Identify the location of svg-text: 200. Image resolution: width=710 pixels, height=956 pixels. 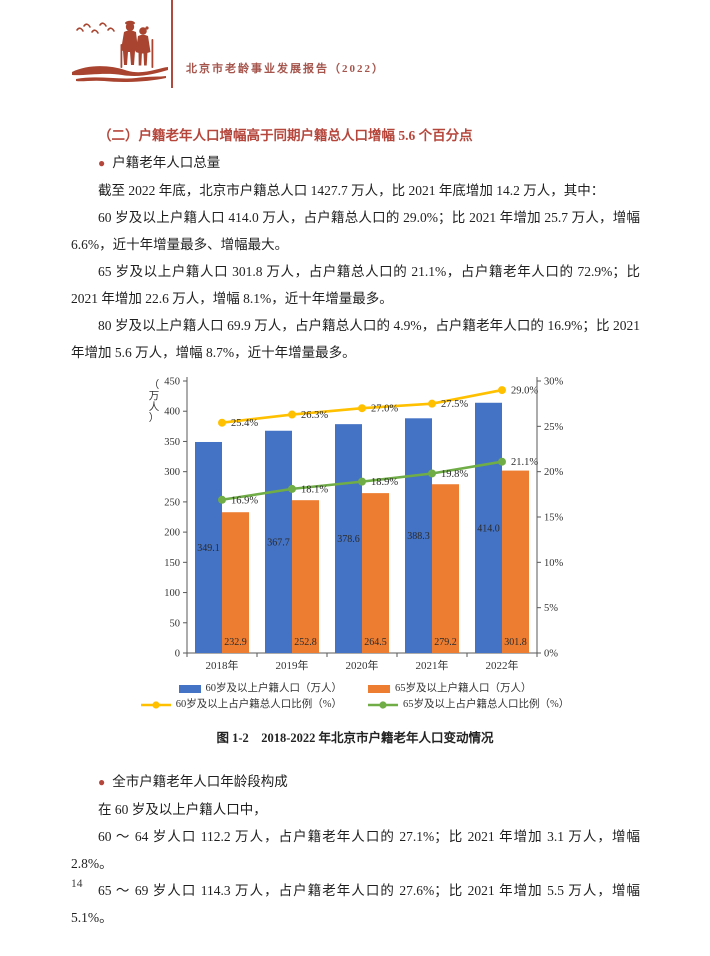
(172, 533).